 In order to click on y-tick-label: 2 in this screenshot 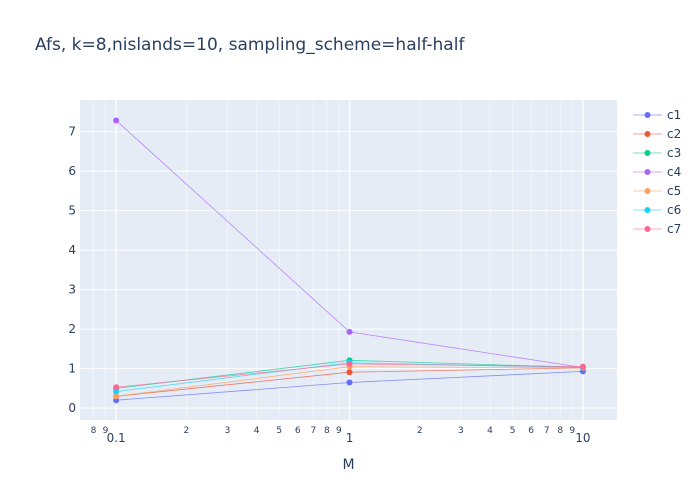, I will do `click(72, 329)`.